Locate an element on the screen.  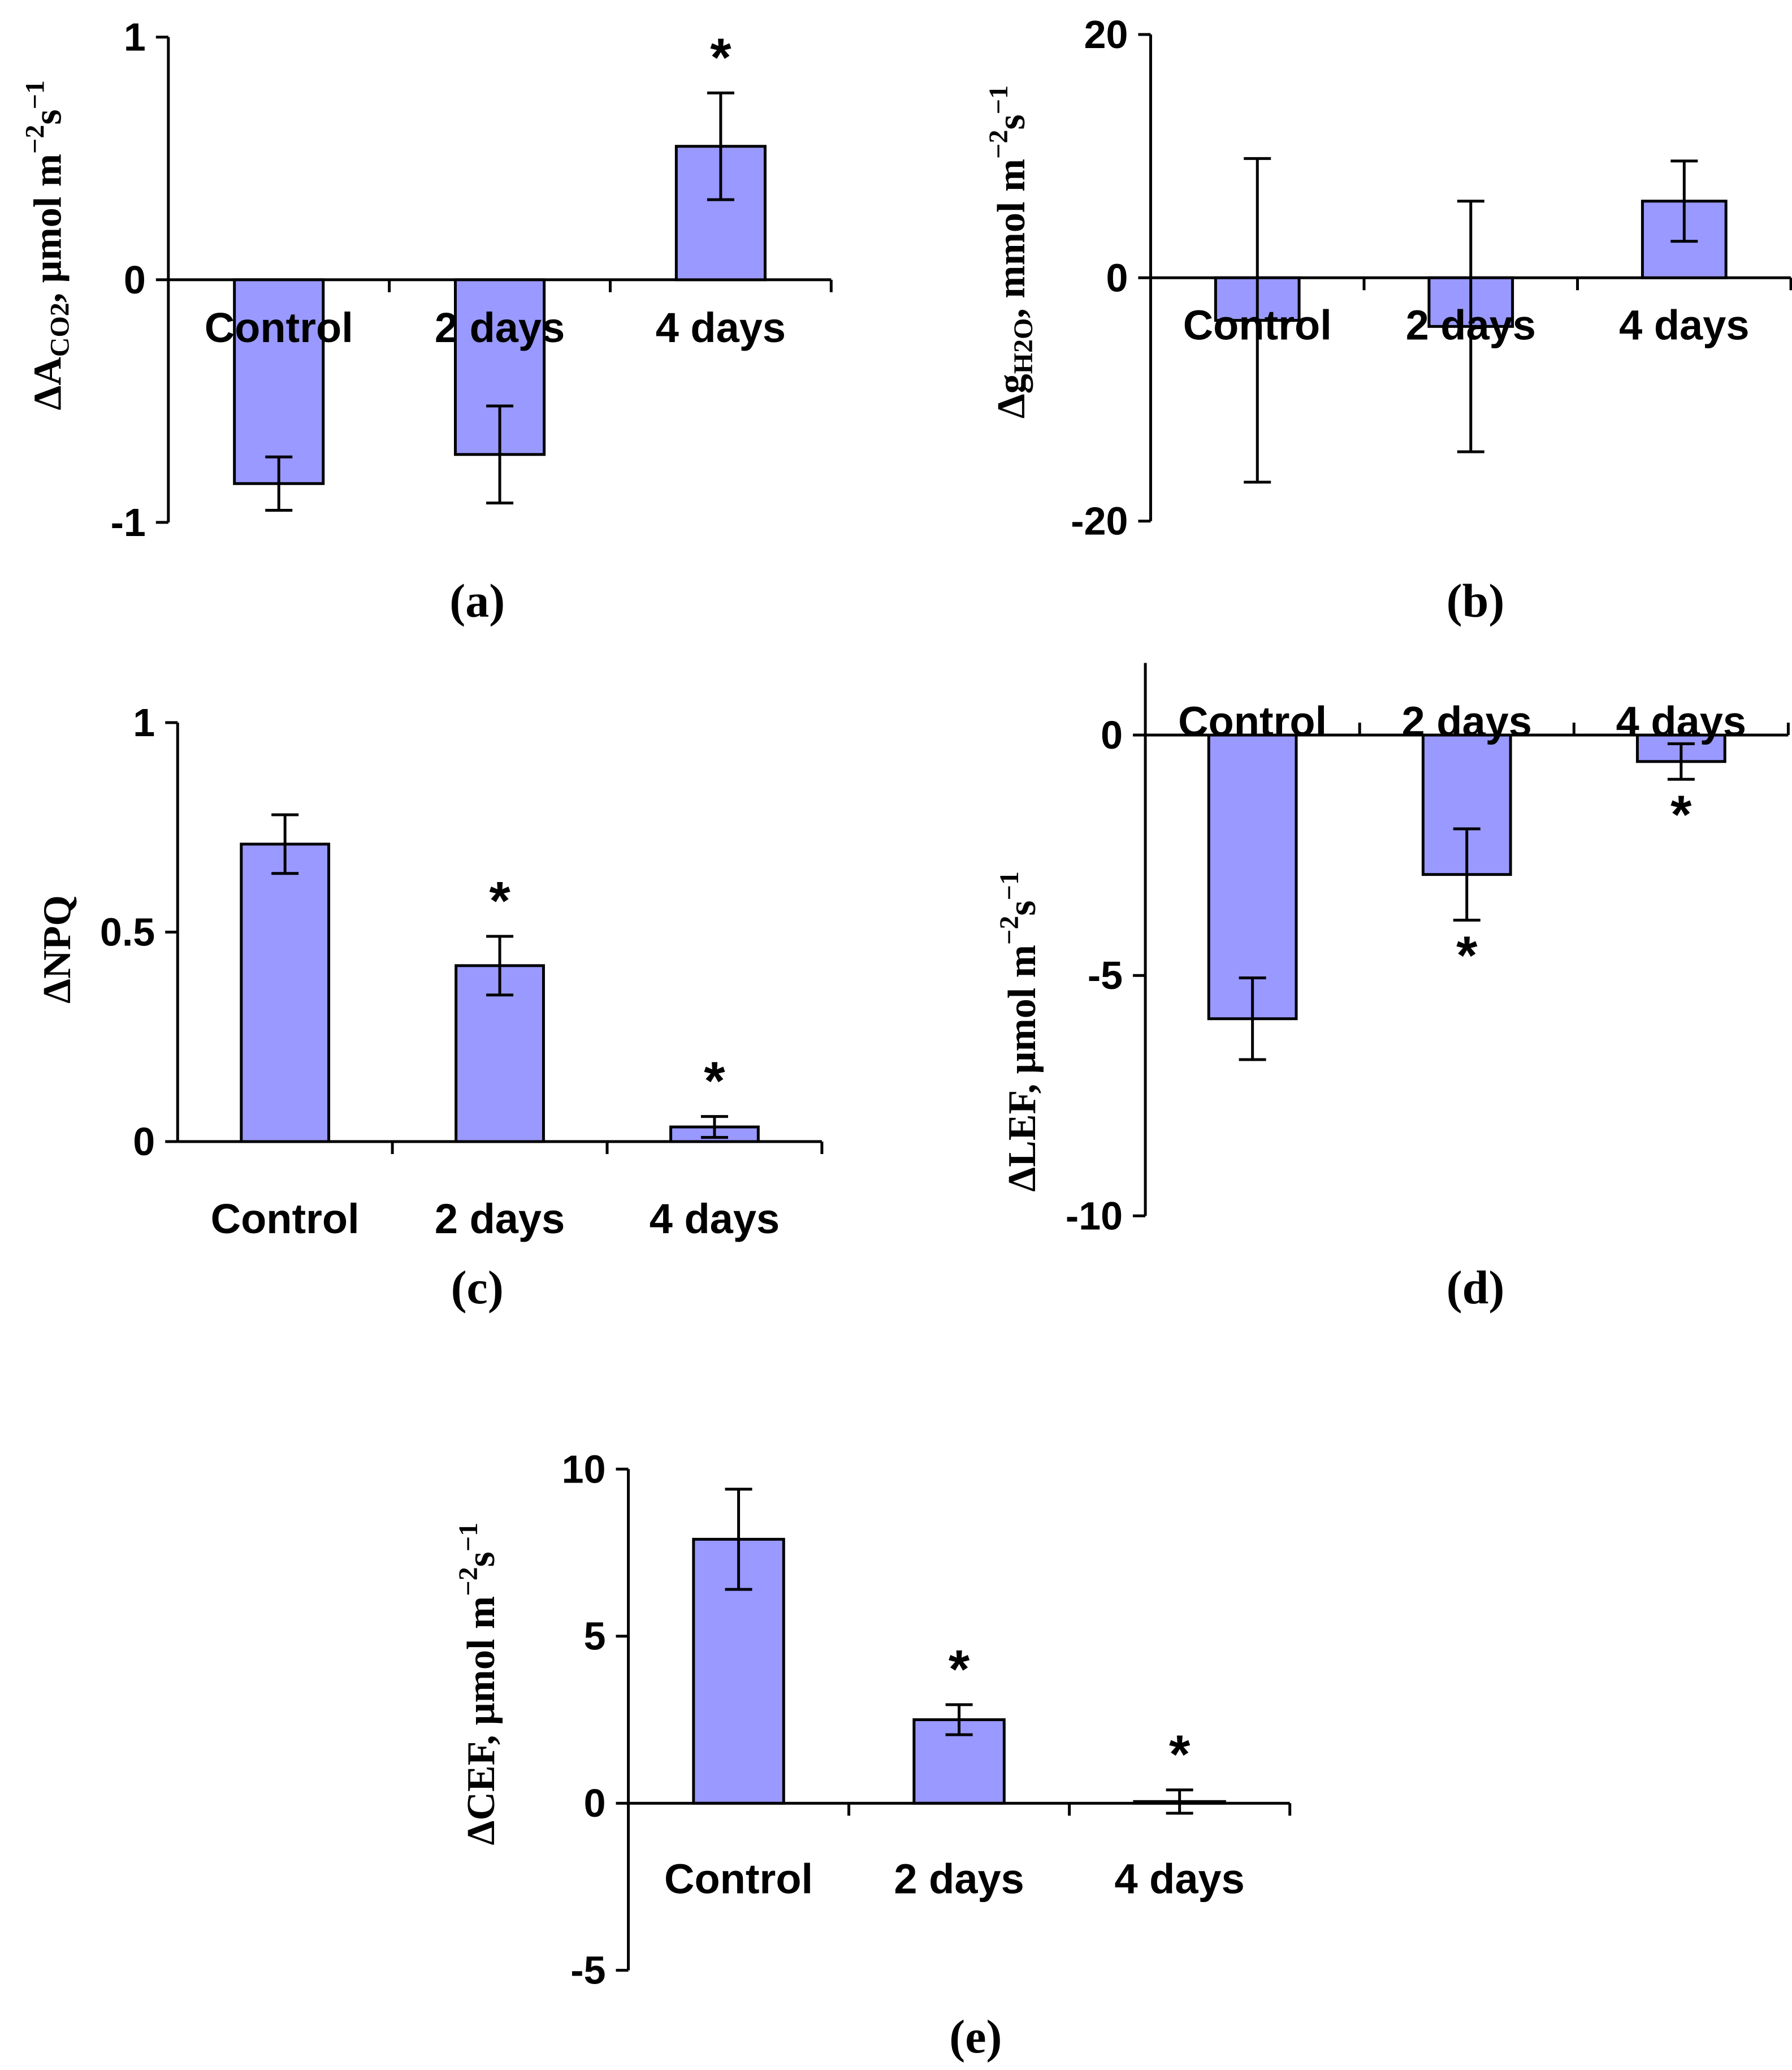
y-axis-label: ΔgH2O, mmol m−2s−1 is located at coordinates (1011, 251).